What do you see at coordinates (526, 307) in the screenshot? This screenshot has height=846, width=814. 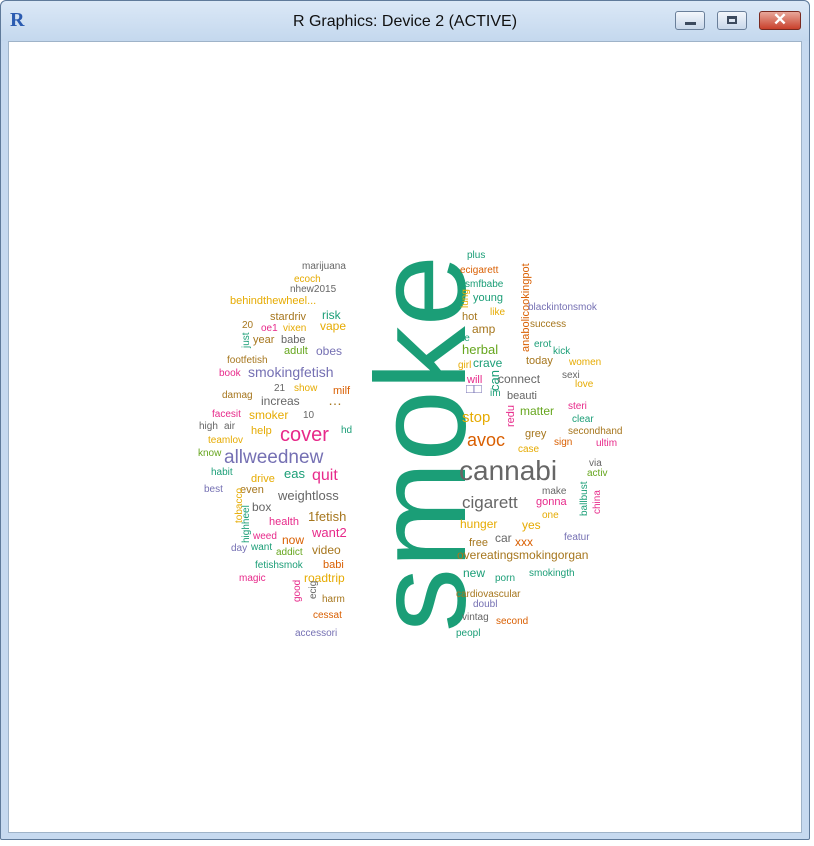 I see `word-term: anabolicookingpot` at bounding box center [526, 307].